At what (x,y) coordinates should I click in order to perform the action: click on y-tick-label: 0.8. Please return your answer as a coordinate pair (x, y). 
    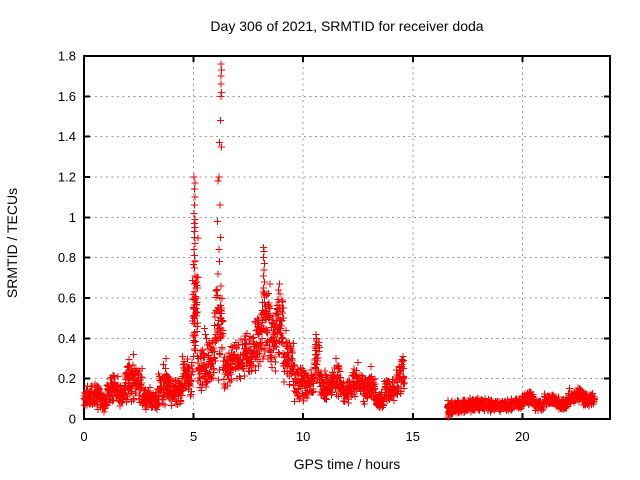
    Looking at the image, I should click on (67, 257).